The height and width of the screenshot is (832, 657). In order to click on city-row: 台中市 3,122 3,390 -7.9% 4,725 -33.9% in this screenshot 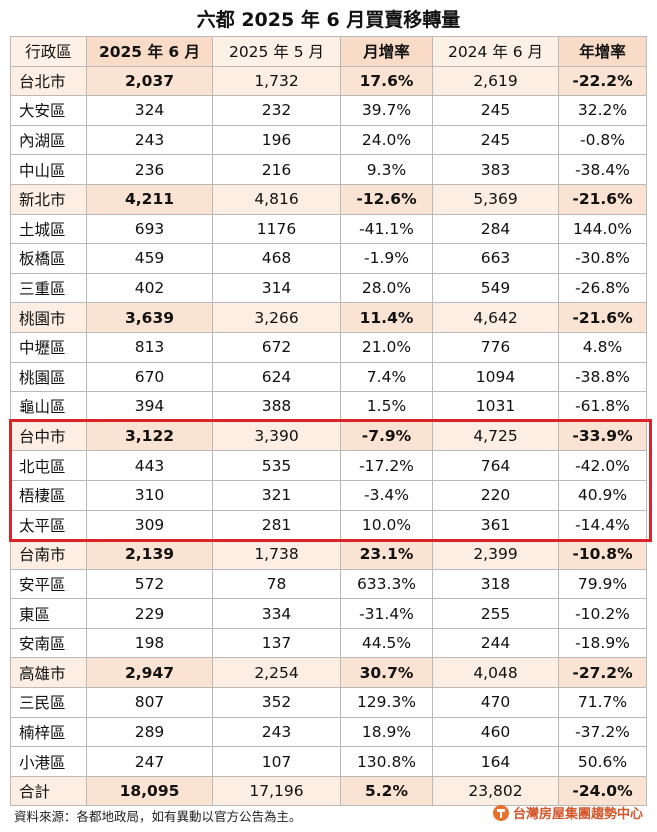, I will do `click(328, 436)`.